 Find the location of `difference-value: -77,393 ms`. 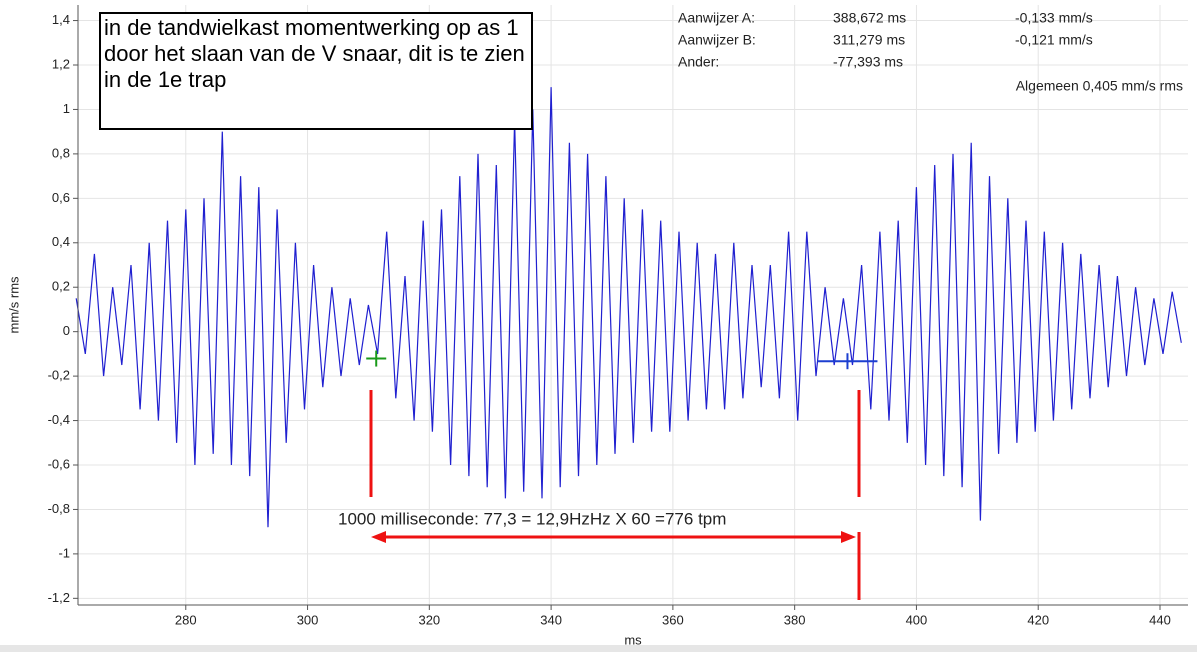

difference-value: -77,393 ms is located at coordinates (868, 62).